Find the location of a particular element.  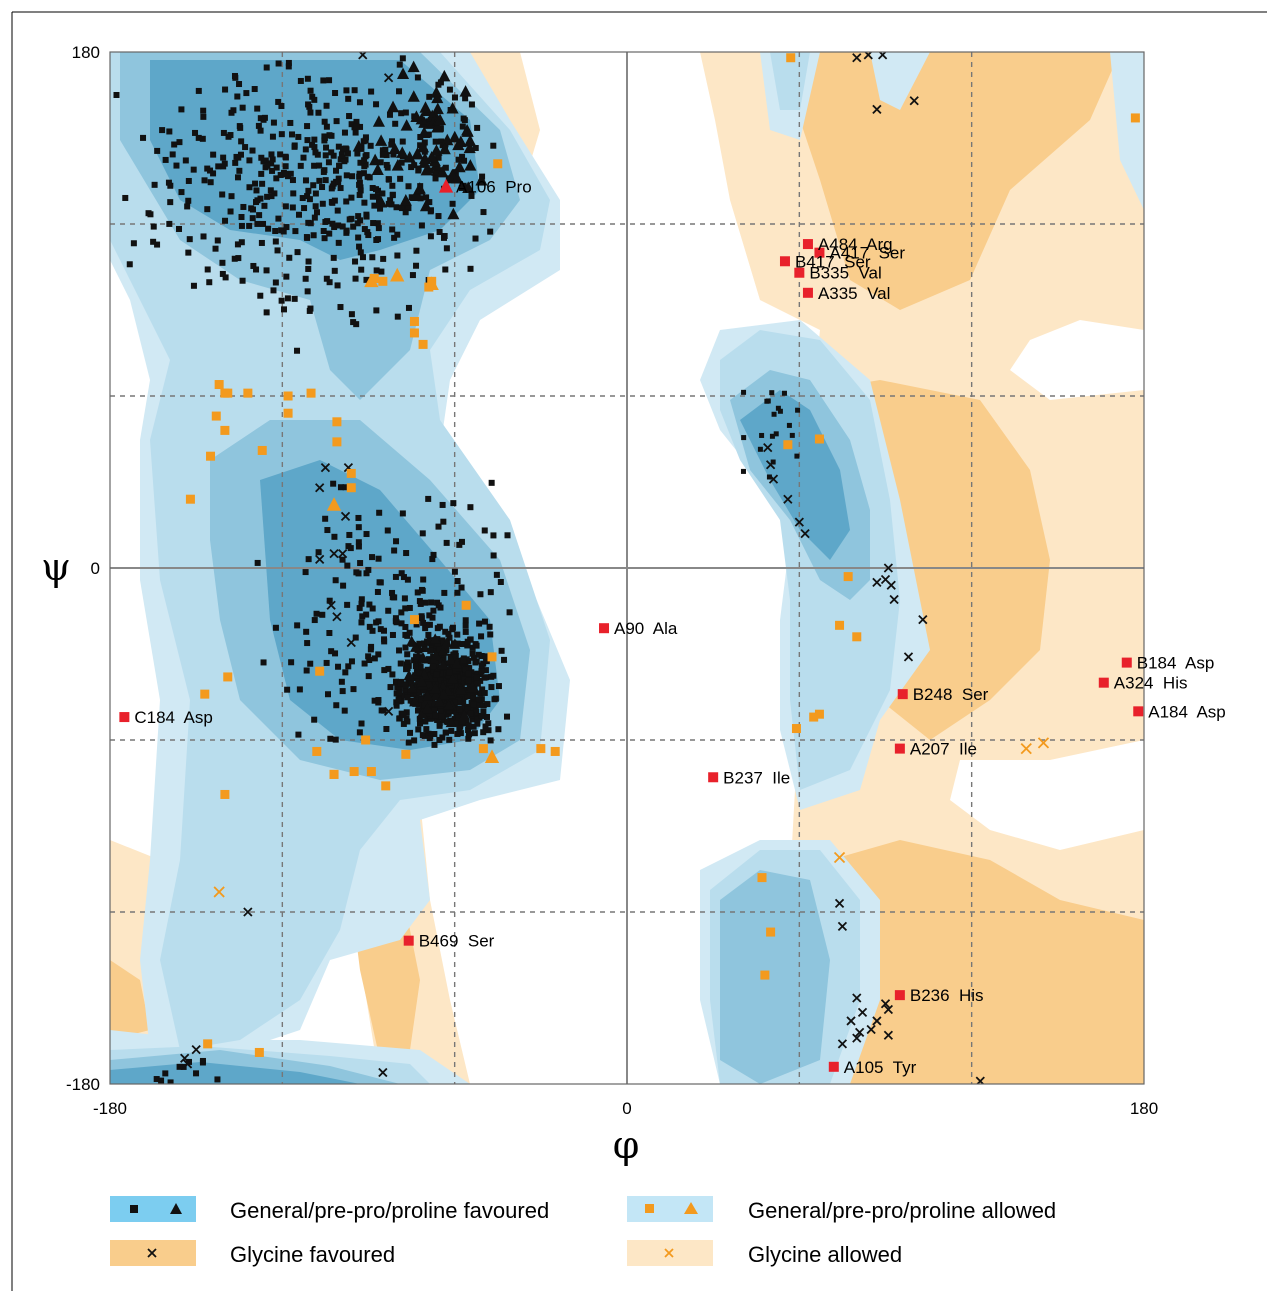

outlier-label: B248 Ser is located at coordinates (951, 694).